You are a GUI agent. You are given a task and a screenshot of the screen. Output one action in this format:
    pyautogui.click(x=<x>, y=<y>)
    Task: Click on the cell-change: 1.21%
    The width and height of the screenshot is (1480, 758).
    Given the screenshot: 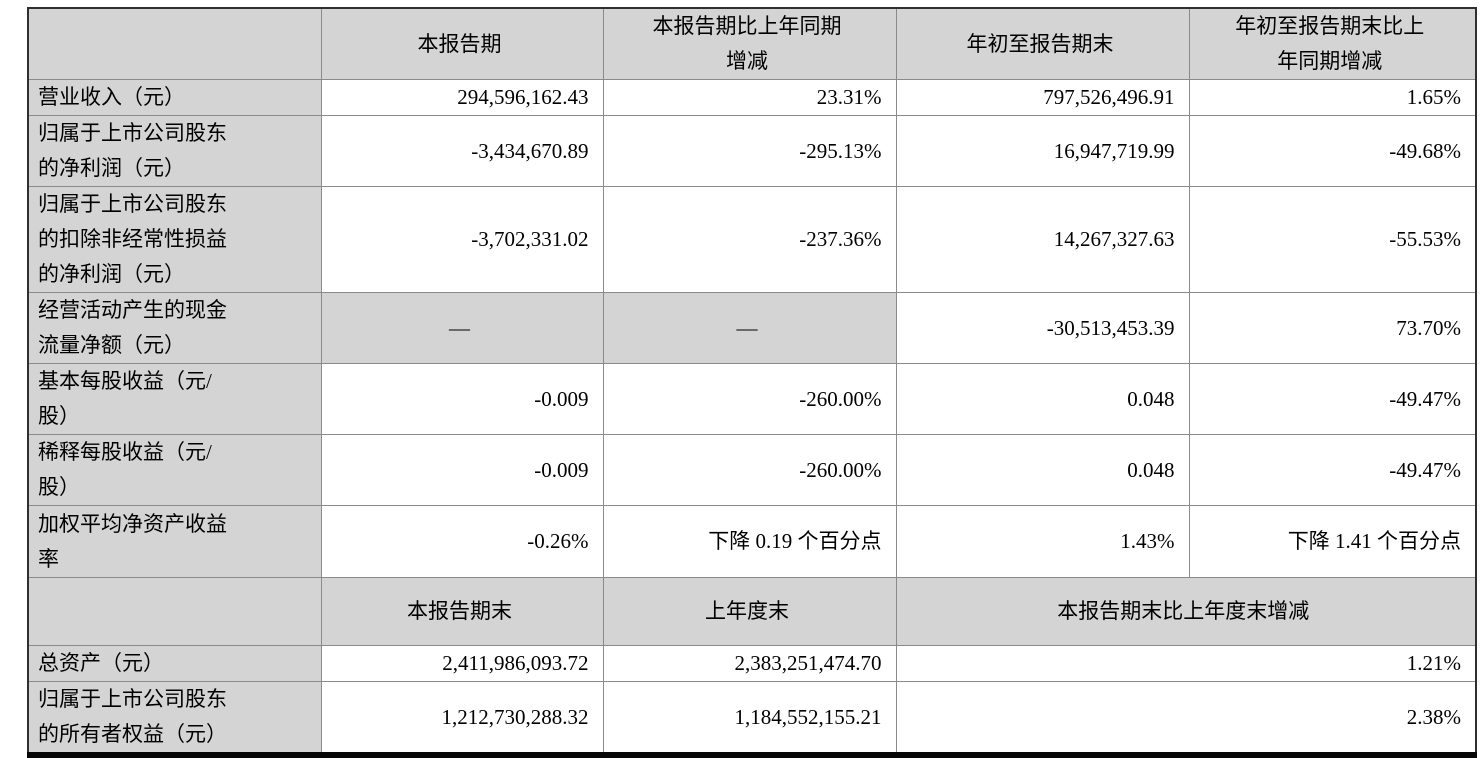 What is the action you would take?
    pyautogui.click(x=1186, y=663)
    